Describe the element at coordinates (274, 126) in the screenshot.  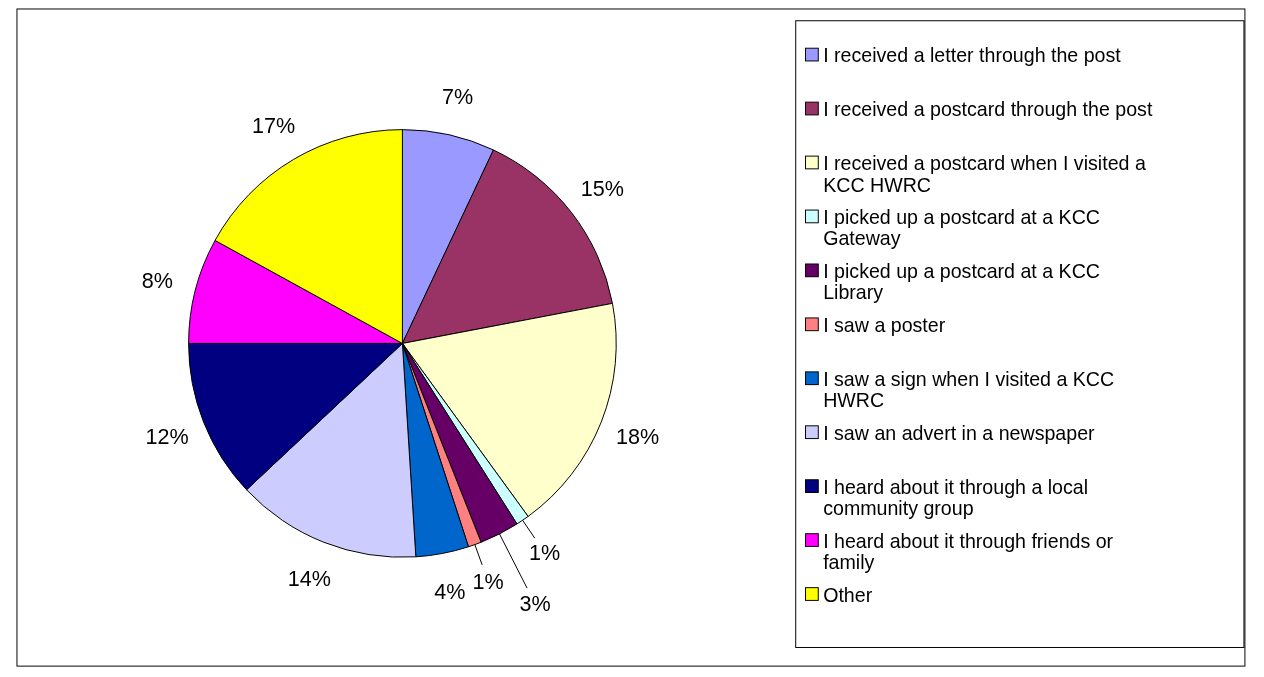
I see `data-label: 17%` at that location.